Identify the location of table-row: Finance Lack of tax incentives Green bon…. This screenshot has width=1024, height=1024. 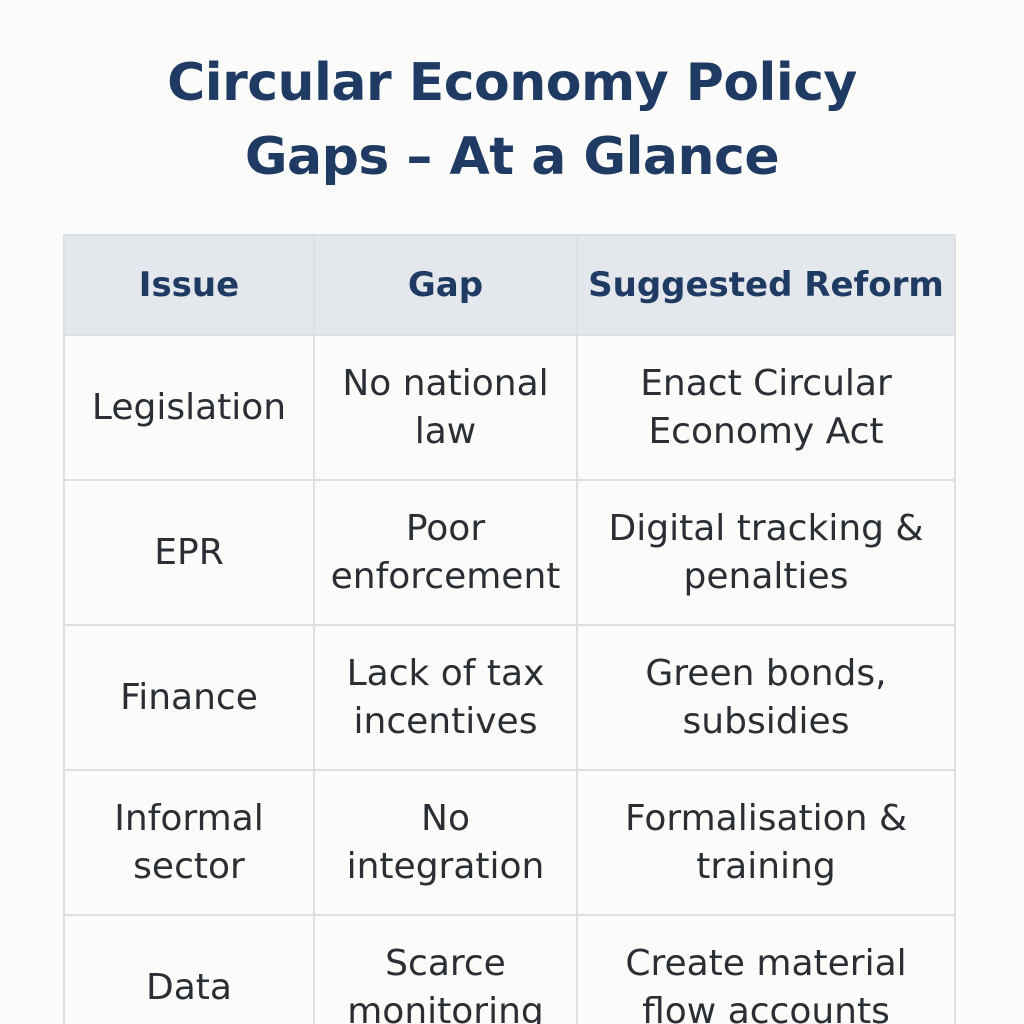
(509, 697).